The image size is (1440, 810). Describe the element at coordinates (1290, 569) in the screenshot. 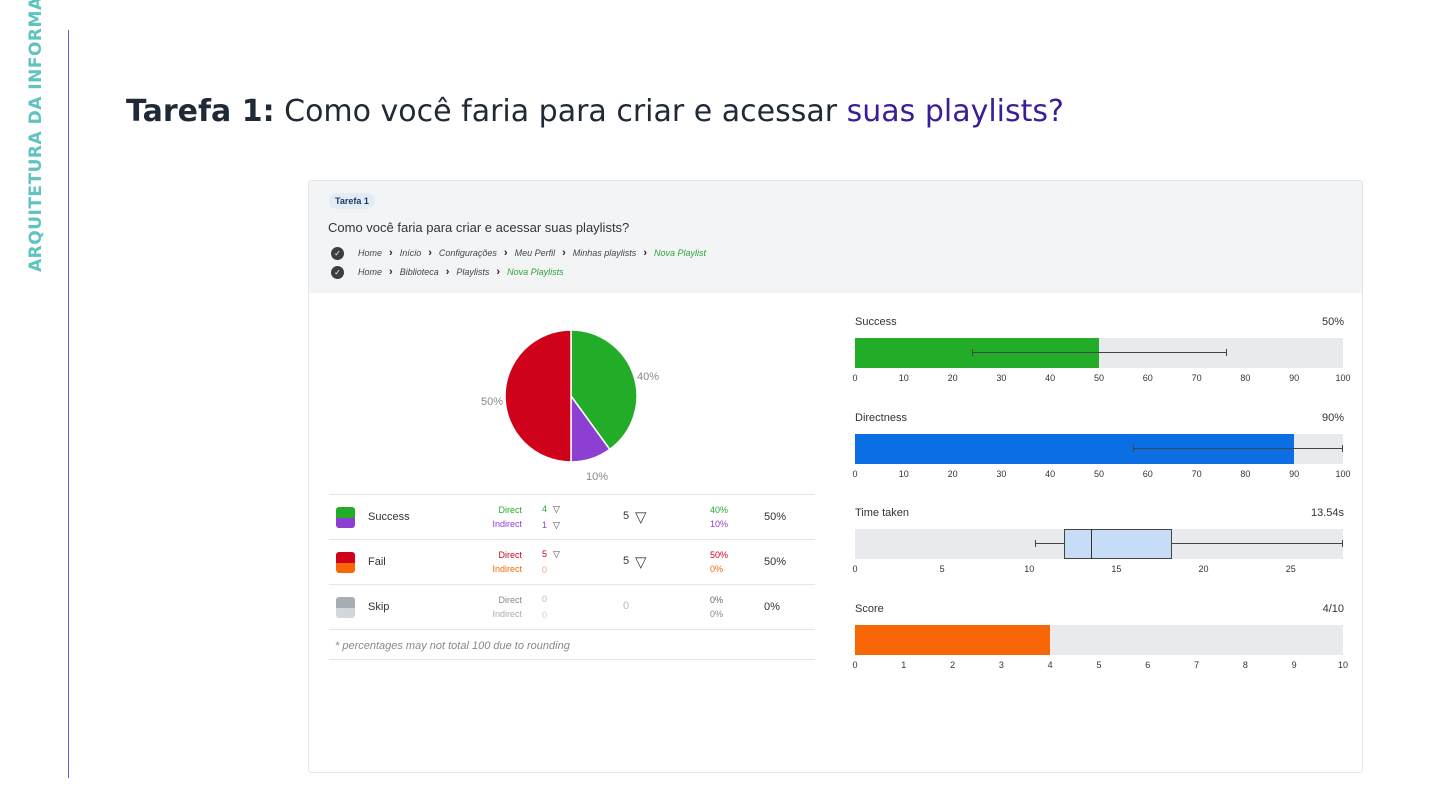

I see `tick-label: 25` at that location.